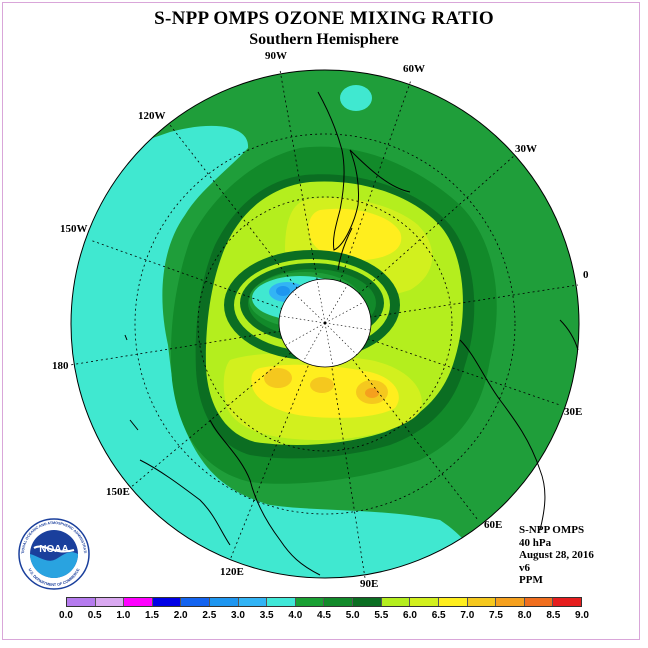 This screenshot has width=648, height=648. I want to click on colorbar-label: 2.5, so click(209, 615).